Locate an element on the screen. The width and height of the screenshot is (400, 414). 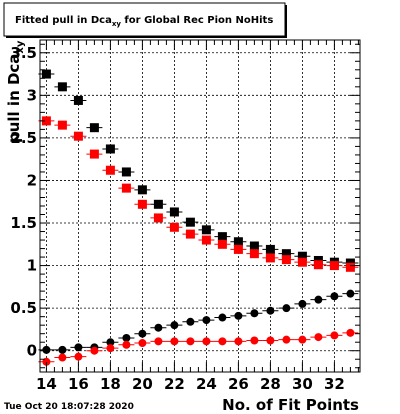
x-tick-label: 20 is located at coordinates (142, 384).